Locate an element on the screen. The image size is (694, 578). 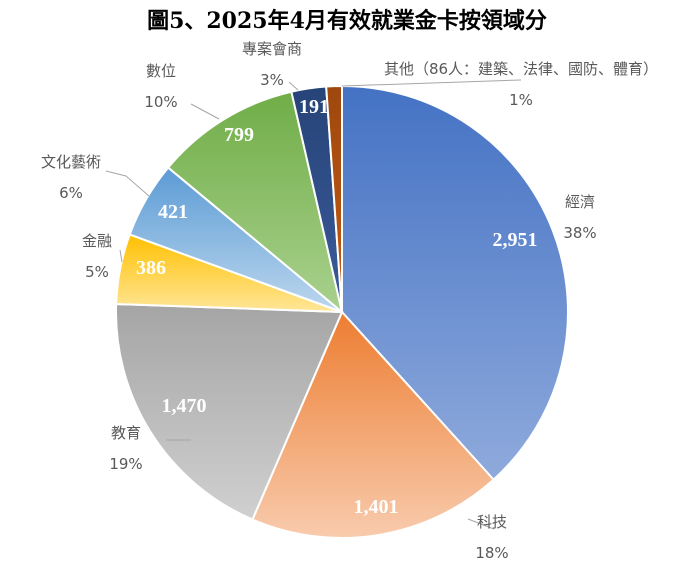
slice-value-label: 191 is located at coordinates (314, 107).